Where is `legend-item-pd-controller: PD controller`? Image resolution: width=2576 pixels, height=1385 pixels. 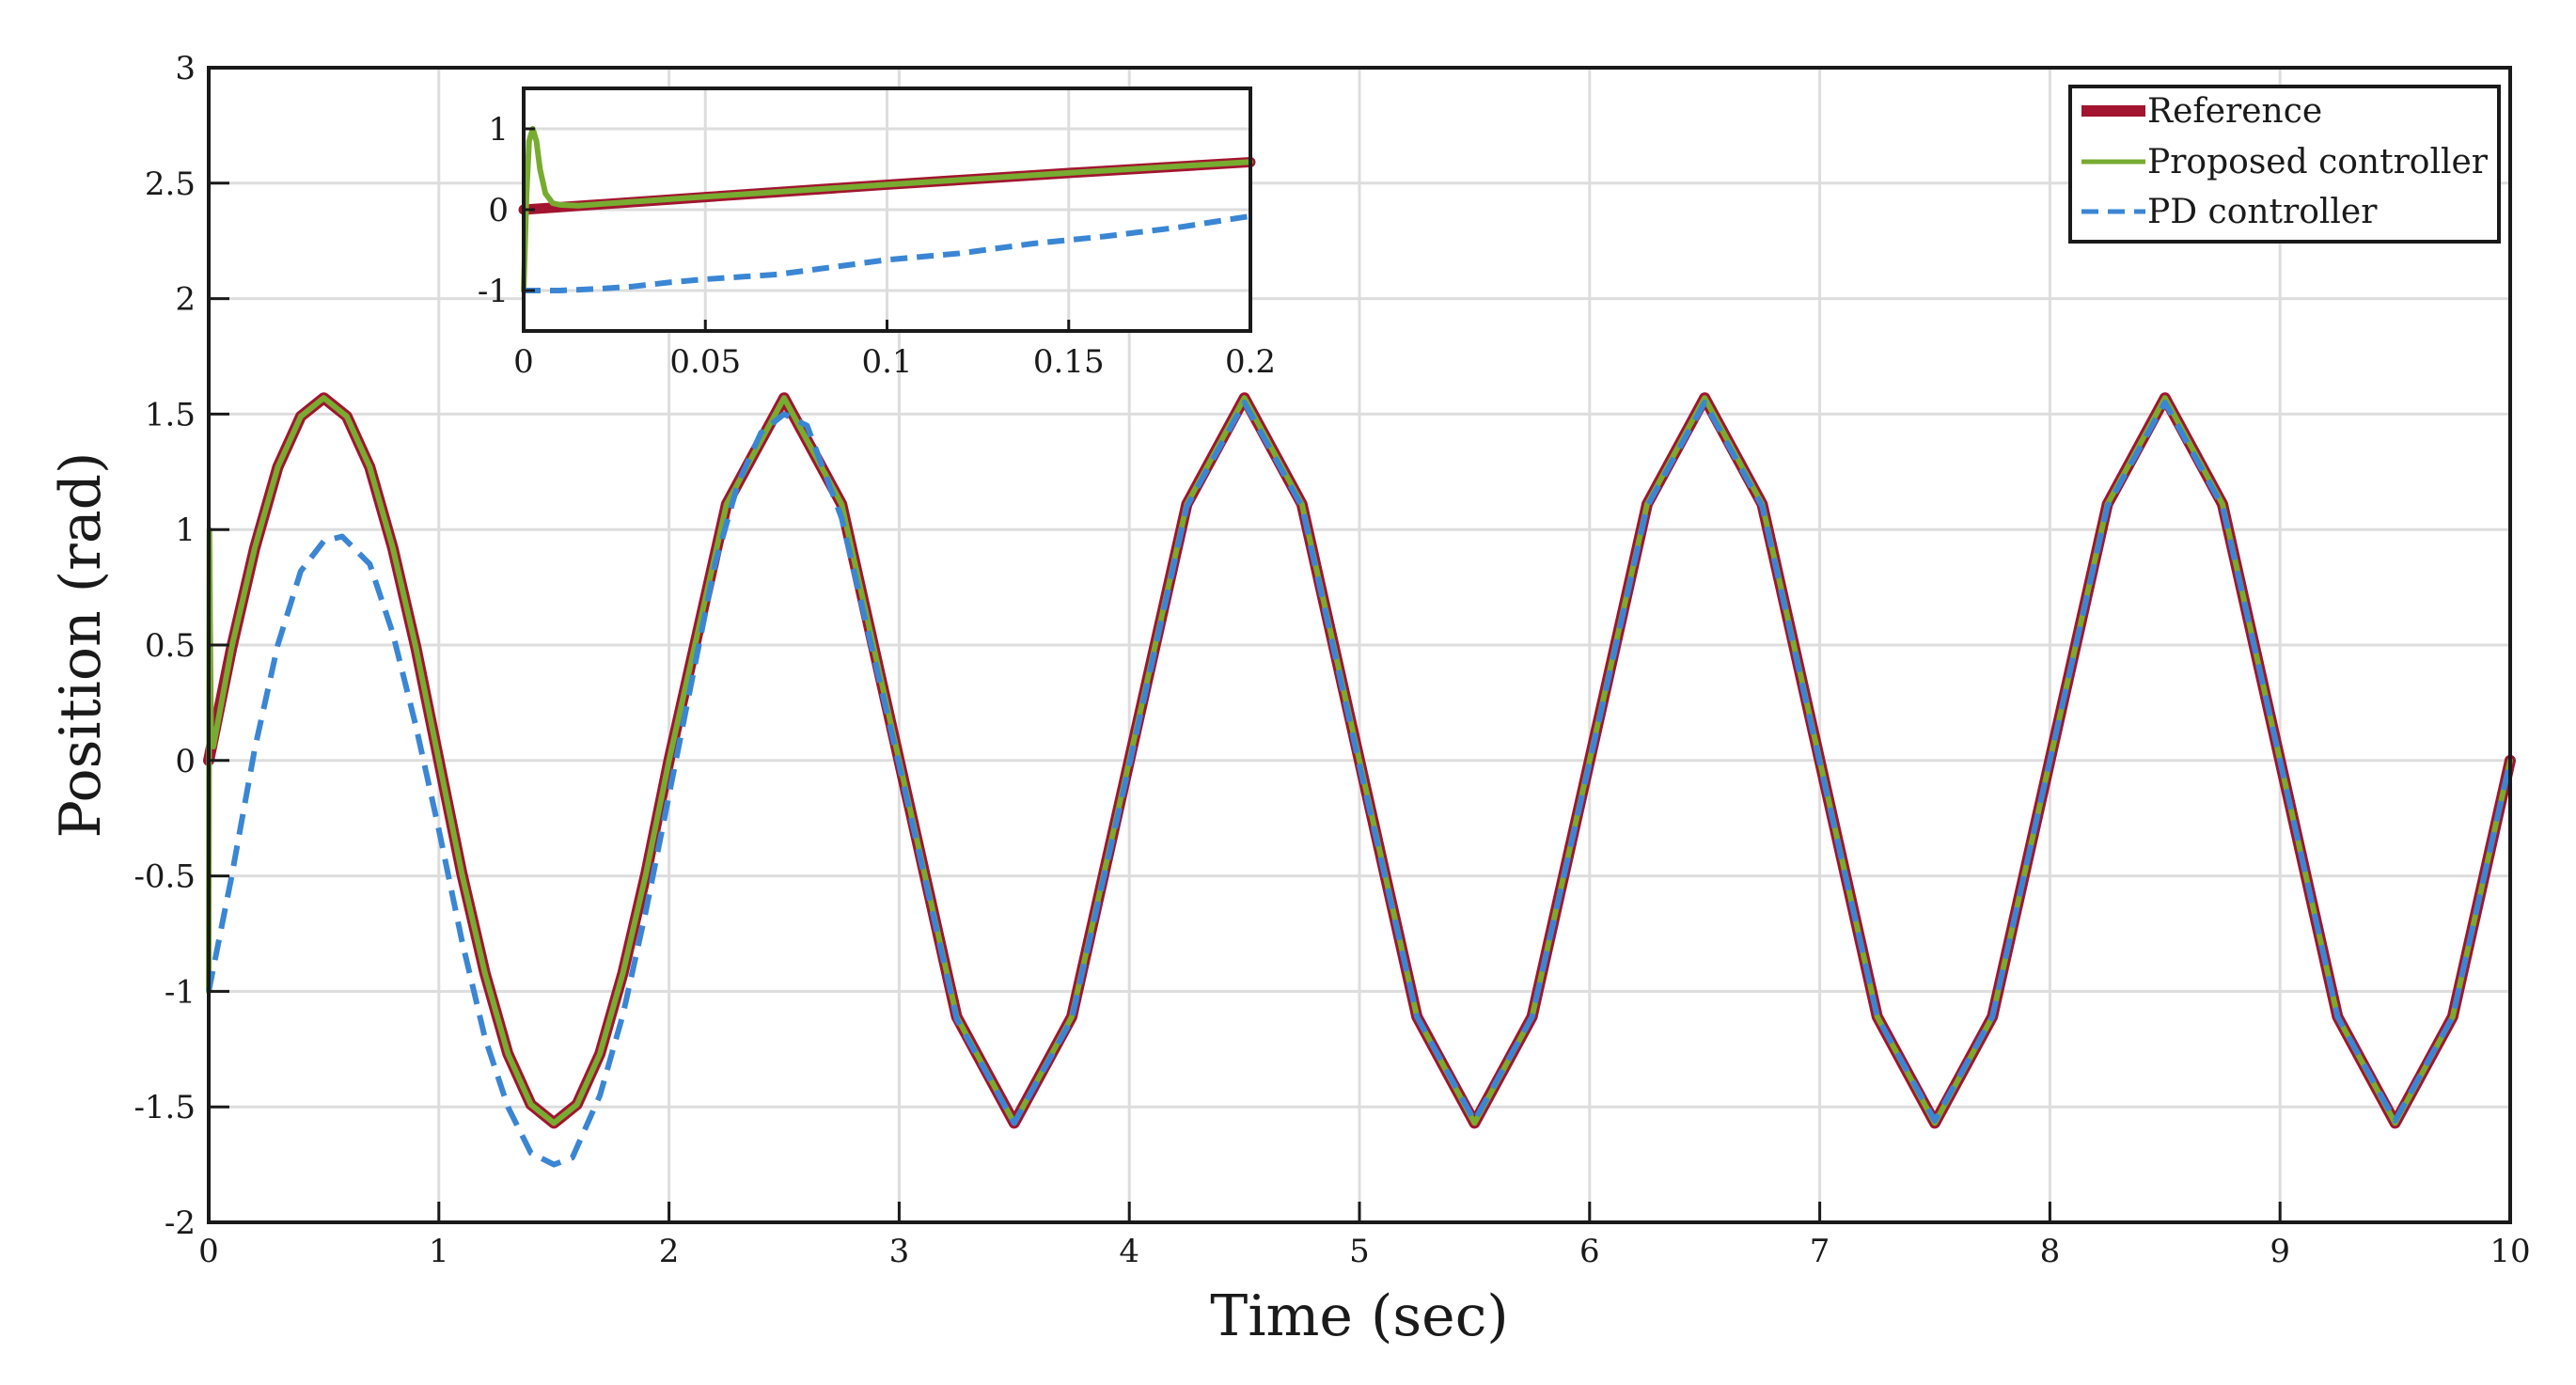 legend-item-pd-controller: PD controller is located at coordinates (2229, 212).